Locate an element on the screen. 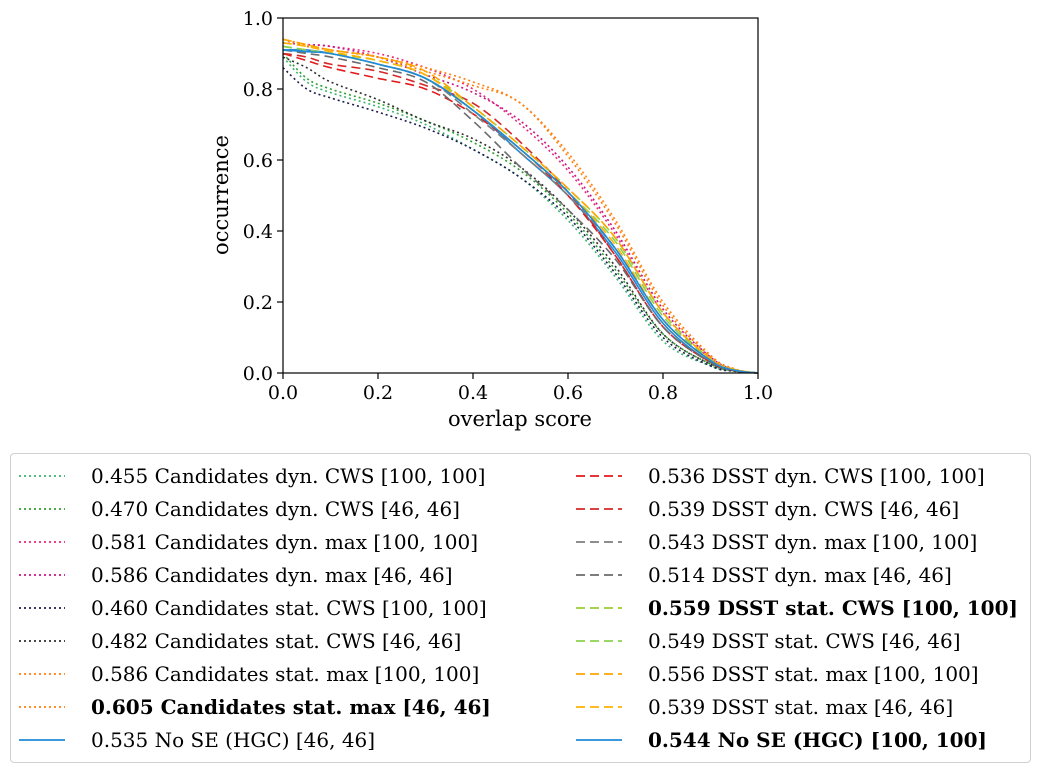 The image size is (1041, 772). legend-item: 0.514 DSST dyn. max [46, 46] is located at coordinates (797, 574).